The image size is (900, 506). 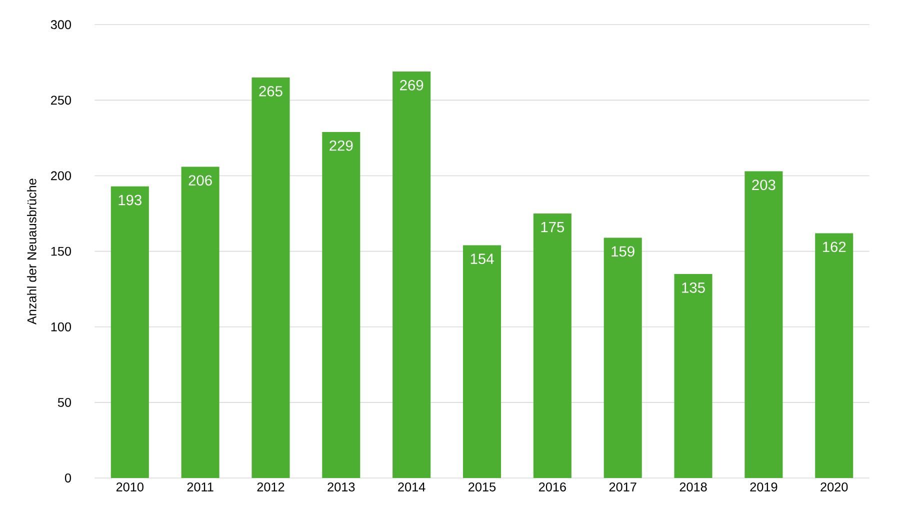 I want to click on y-tick-label: 50, so click(x=65, y=402).